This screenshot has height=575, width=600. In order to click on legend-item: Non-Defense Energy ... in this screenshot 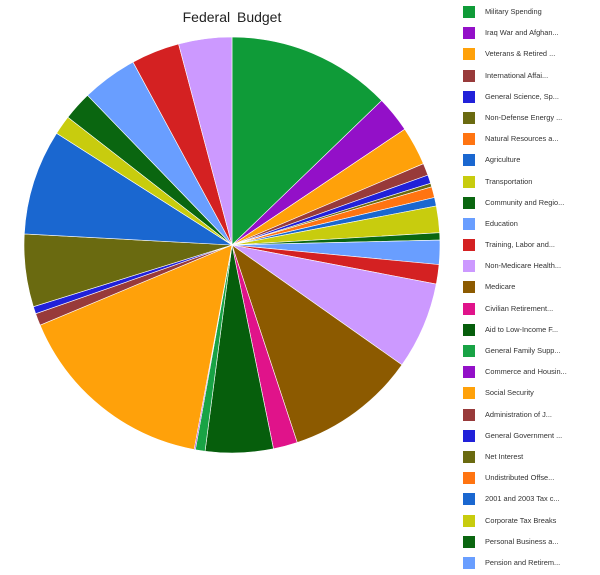, I will do `click(531, 119)`.